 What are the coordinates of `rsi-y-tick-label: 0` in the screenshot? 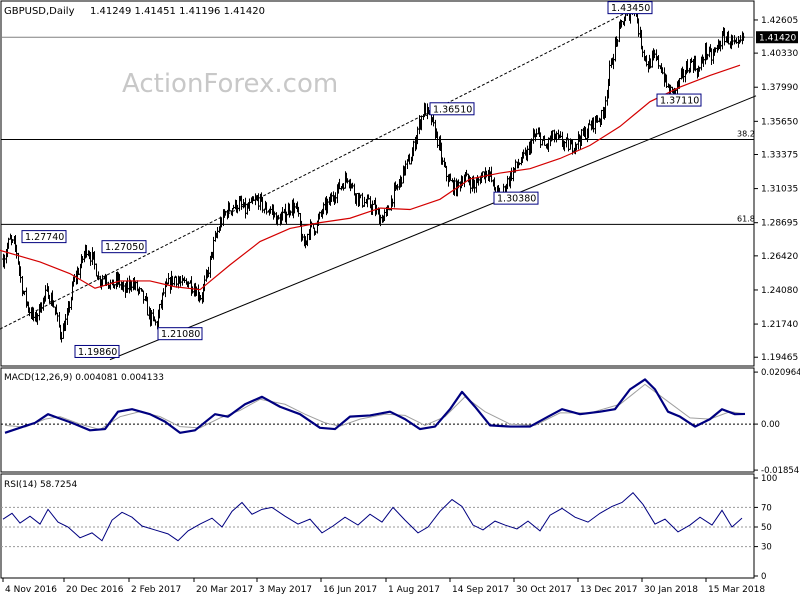 It's located at (763, 577).